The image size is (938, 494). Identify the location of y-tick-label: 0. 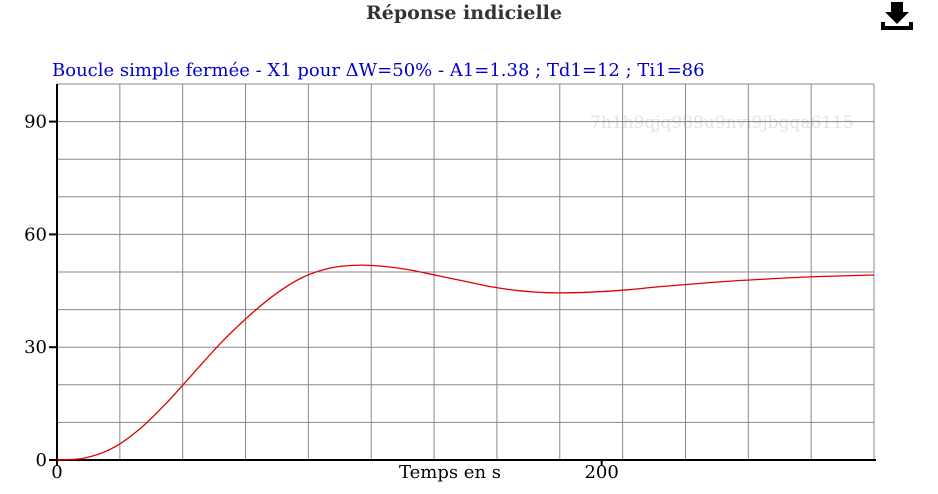
(41, 460).